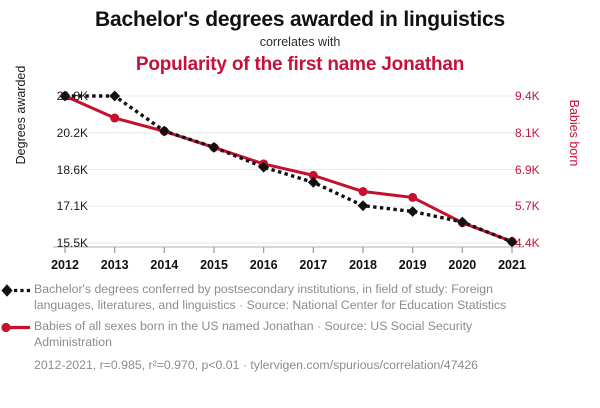 The image size is (600, 408). Describe the element at coordinates (300, 64) in the screenshot. I see `page-subtitle: Popularity of the first name Jonathan` at that location.